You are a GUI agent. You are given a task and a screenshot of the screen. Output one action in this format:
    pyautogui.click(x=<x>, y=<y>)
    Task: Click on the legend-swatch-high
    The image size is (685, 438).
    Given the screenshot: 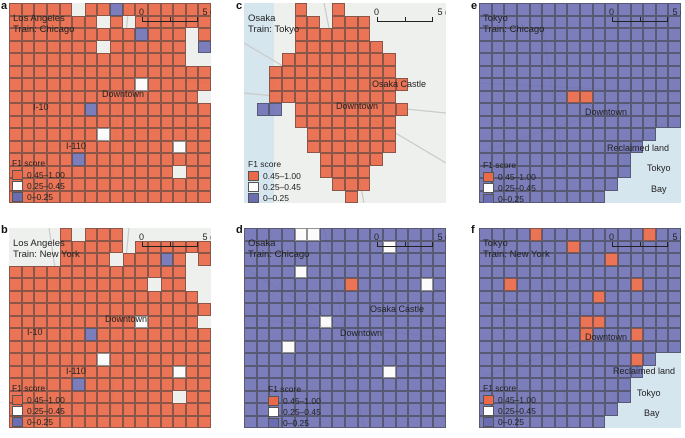 What is the action you would take?
    pyautogui.click(x=17, y=399)
    